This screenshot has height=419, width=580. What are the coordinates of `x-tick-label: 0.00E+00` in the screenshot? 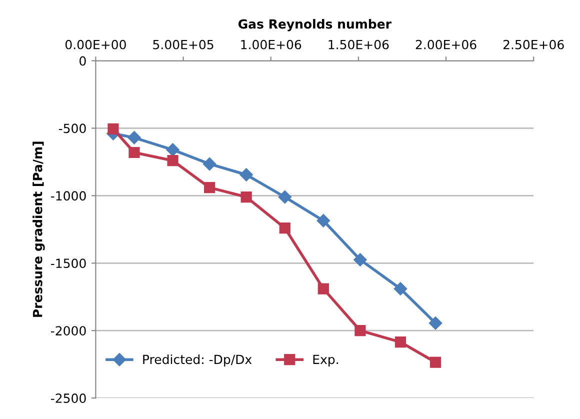 It's located at (95, 45).